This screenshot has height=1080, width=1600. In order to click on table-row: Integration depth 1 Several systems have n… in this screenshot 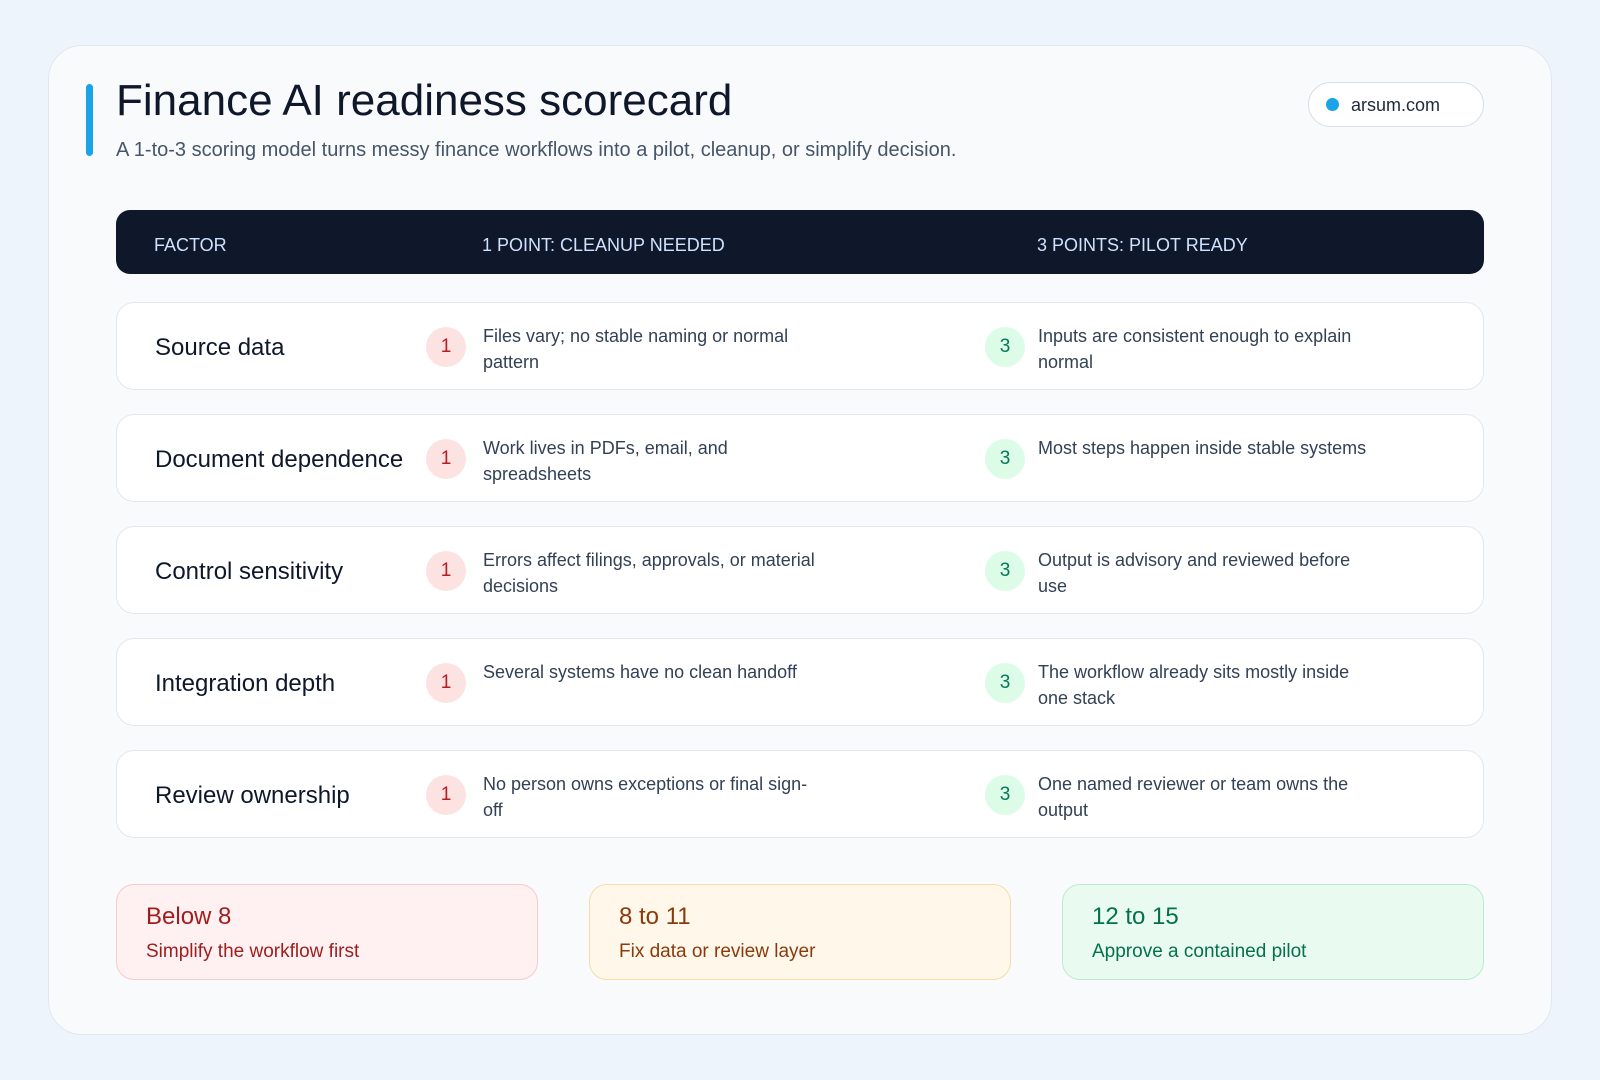, I will do `click(800, 682)`.